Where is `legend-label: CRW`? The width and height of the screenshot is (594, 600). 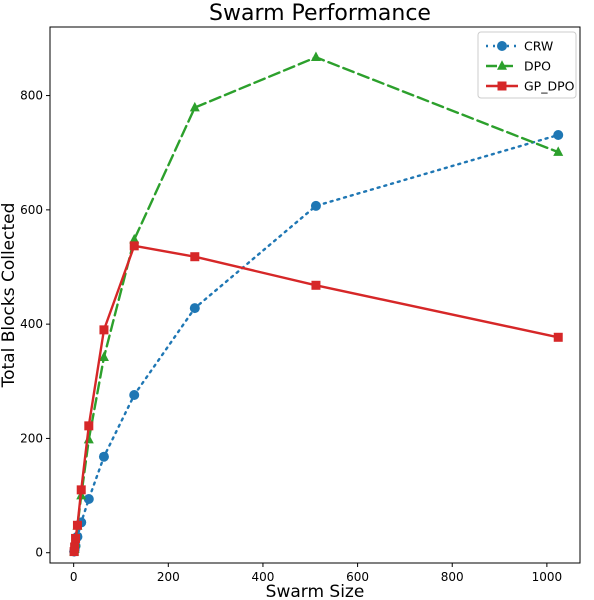
legend-label: CRW is located at coordinates (538, 46).